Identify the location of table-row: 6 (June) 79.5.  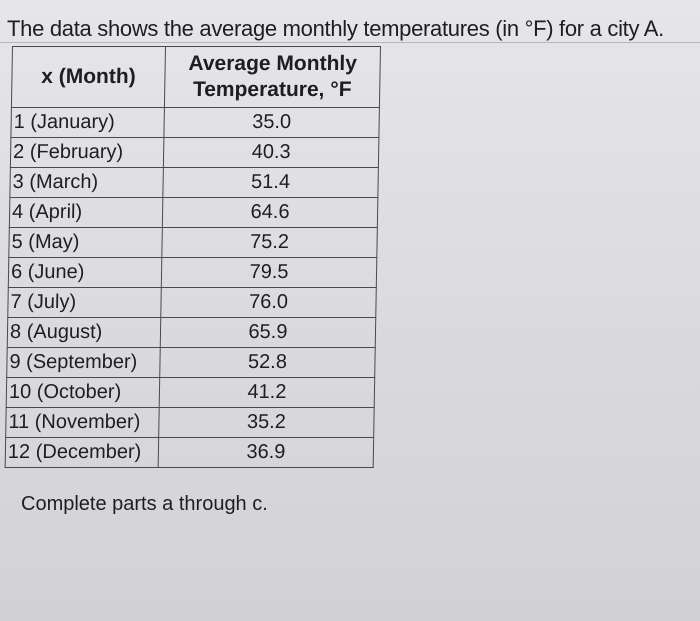
(192, 272).